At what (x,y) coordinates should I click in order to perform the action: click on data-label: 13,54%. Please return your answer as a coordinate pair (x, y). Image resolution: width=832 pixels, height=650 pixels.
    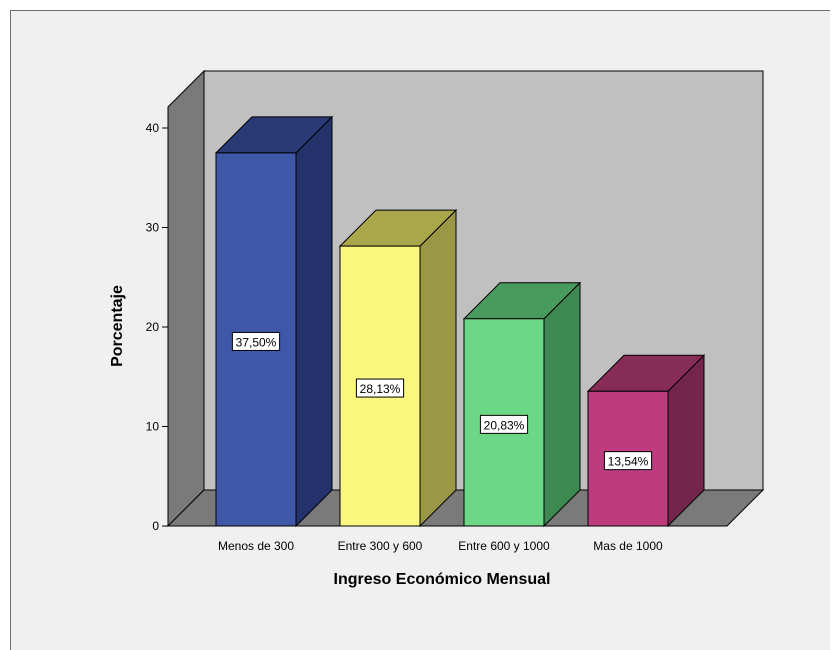
    Looking at the image, I should click on (628, 462).